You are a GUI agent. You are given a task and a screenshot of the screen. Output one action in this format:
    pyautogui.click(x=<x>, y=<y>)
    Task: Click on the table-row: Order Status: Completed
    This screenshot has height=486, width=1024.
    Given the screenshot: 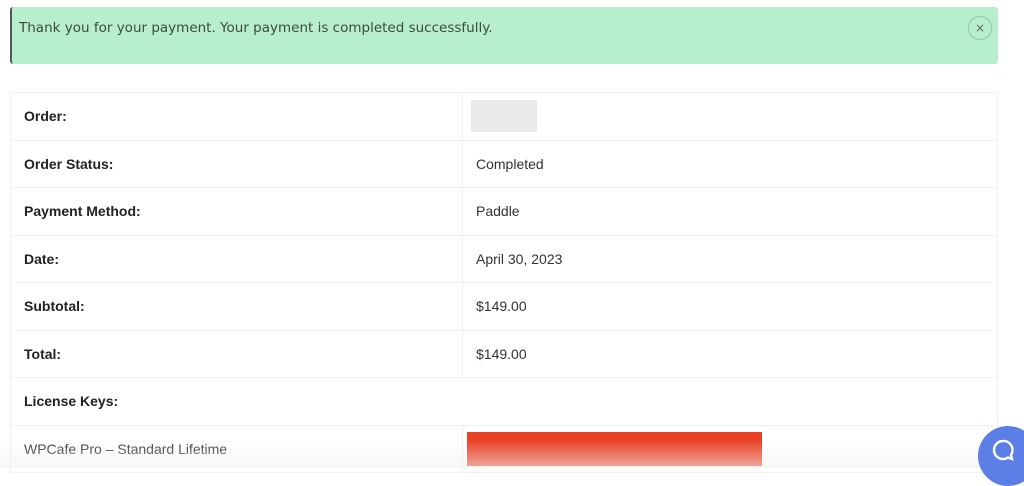 What is the action you would take?
    pyautogui.click(x=504, y=163)
    